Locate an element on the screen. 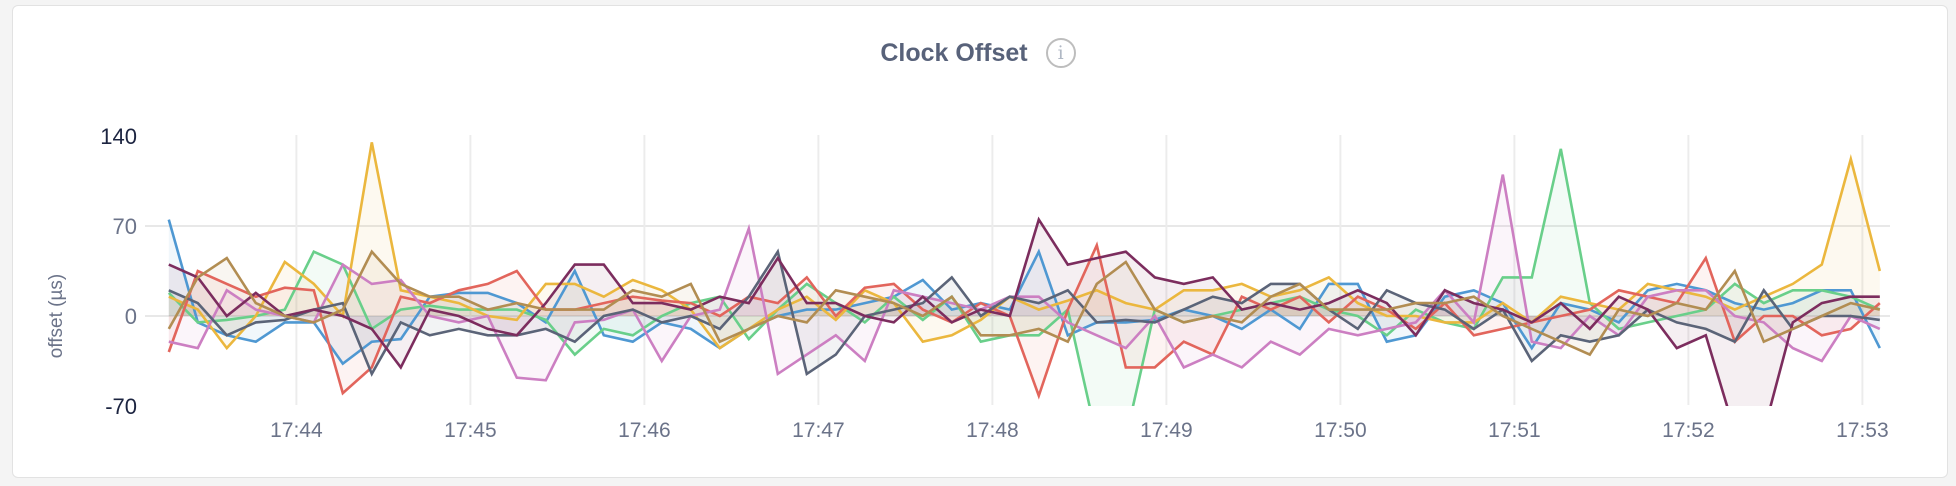 This screenshot has height=486, width=1956. x-tick-label: 17:48 is located at coordinates (992, 430).